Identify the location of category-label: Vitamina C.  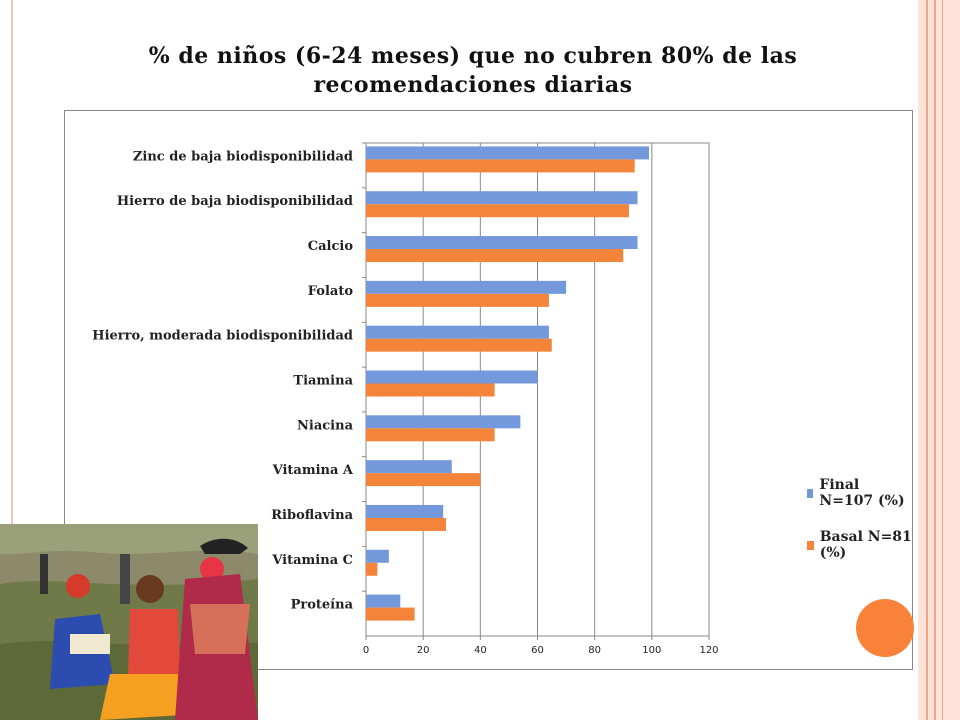
(312, 560).